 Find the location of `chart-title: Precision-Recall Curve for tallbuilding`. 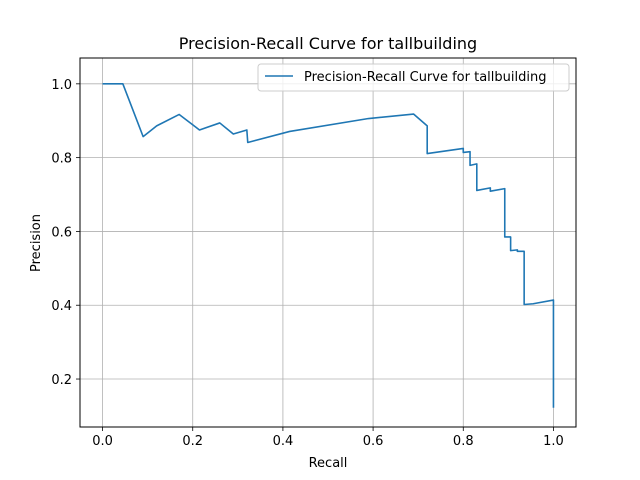

chart-title: Precision-Recall Curve for tallbuilding is located at coordinates (328, 43).